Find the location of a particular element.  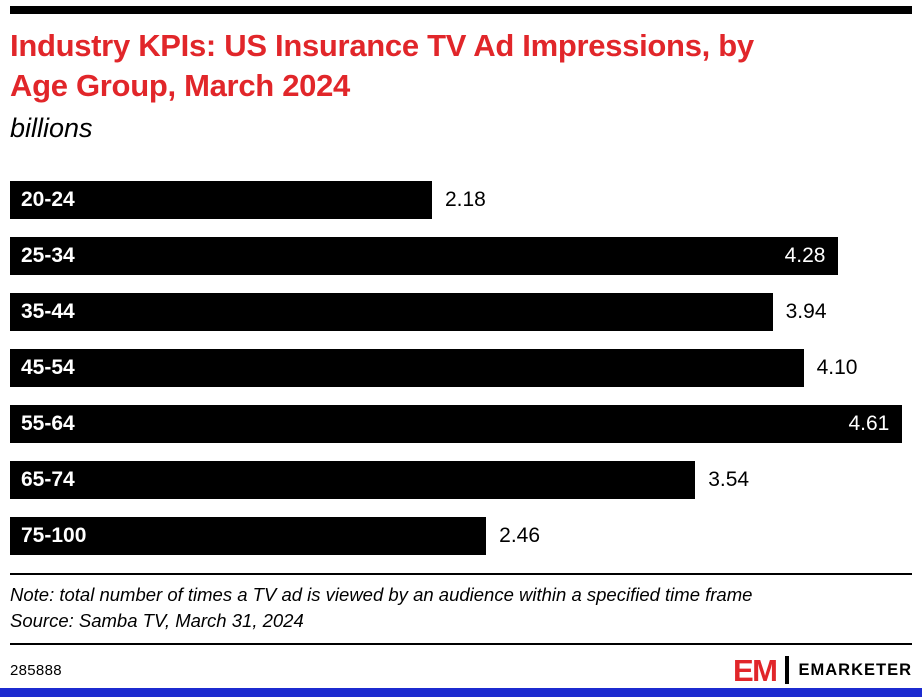

top-rule is located at coordinates (461, 10).